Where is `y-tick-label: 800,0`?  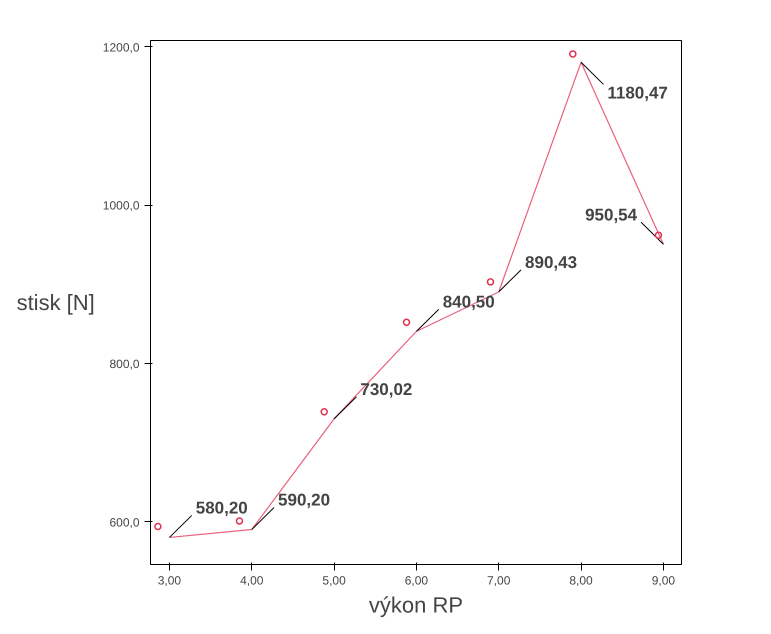
y-tick-label: 800,0 is located at coordinates (124, 363).